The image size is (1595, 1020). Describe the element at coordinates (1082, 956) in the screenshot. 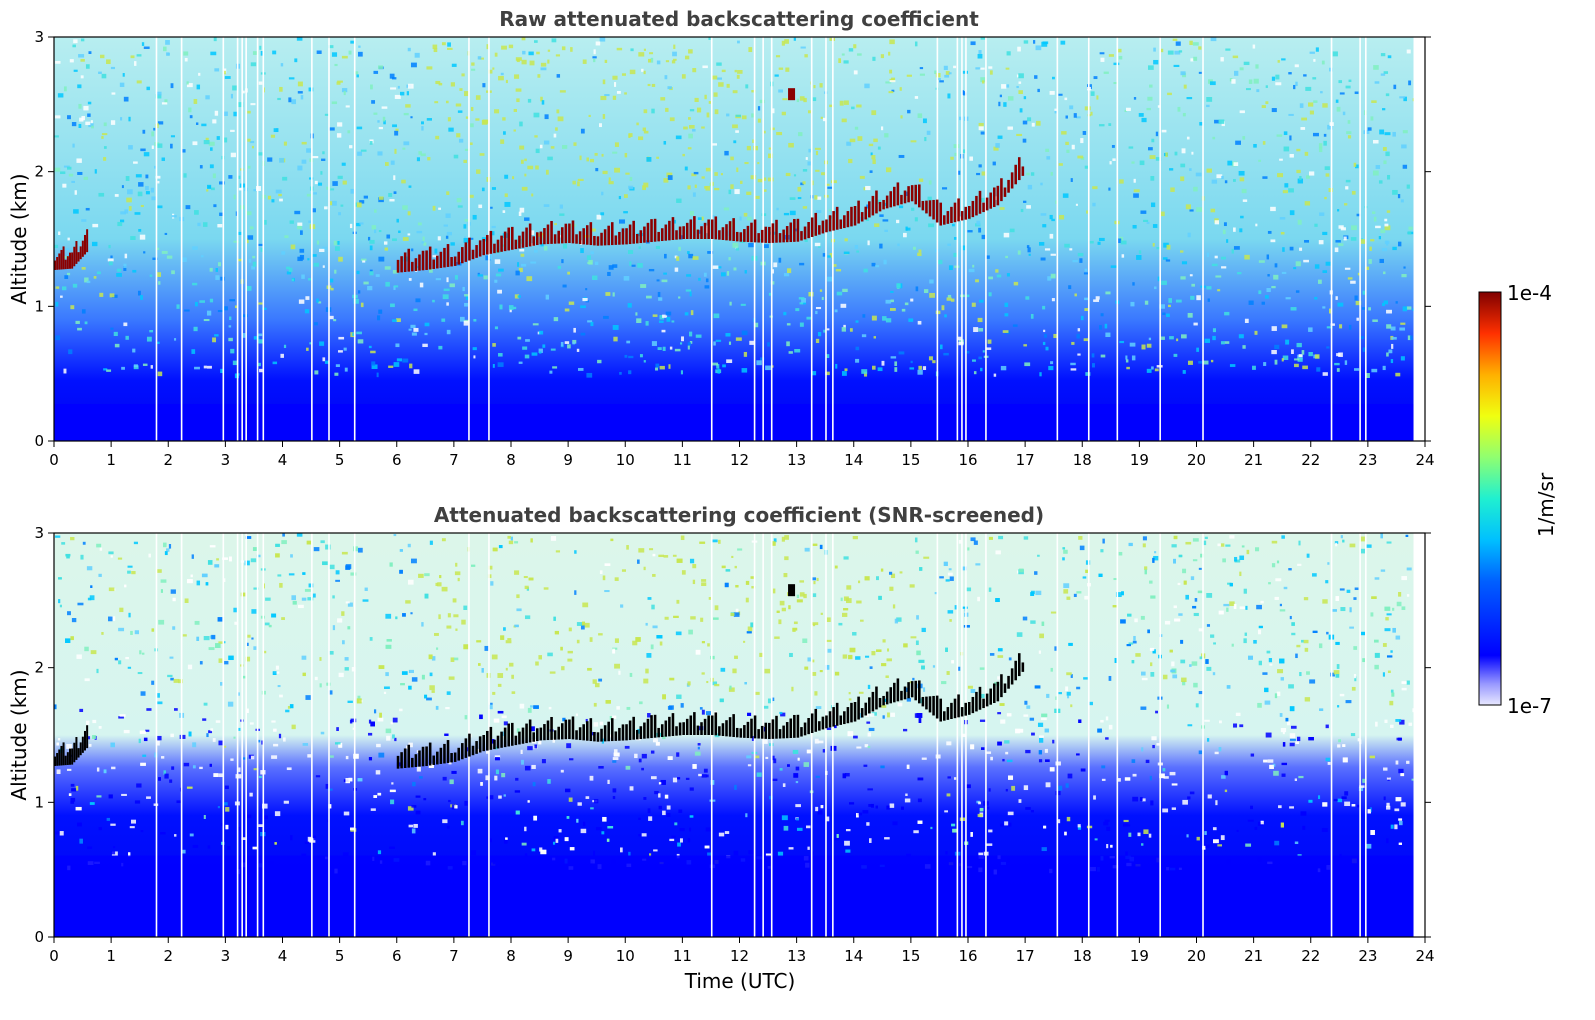

I see `x-tick-label: 18` at that location.